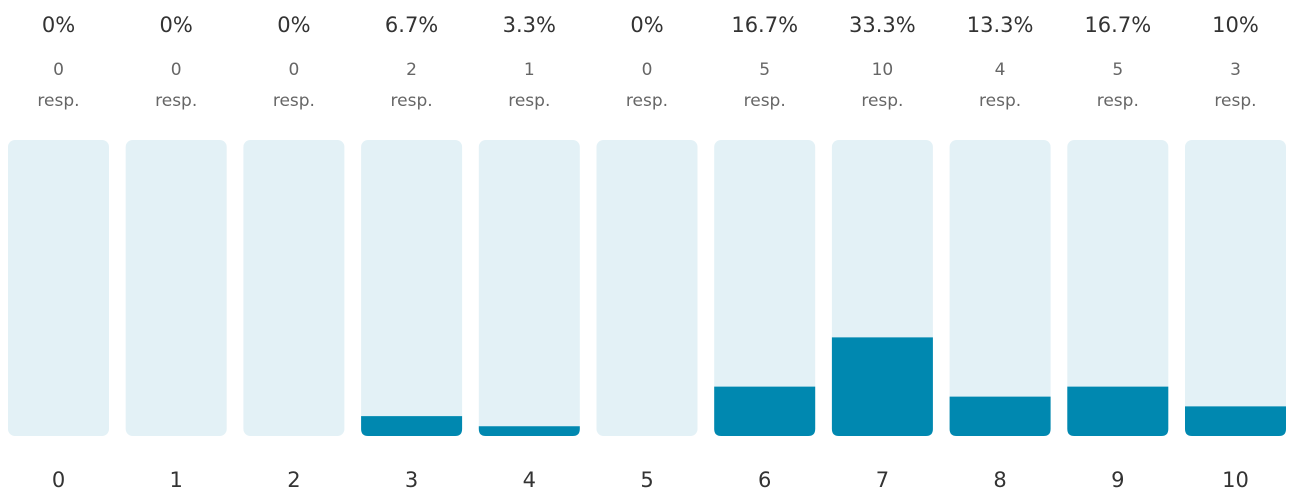  Describe the element at coordinates (1235, 70) in the screenshot. I see `response-count: 3` at that location.